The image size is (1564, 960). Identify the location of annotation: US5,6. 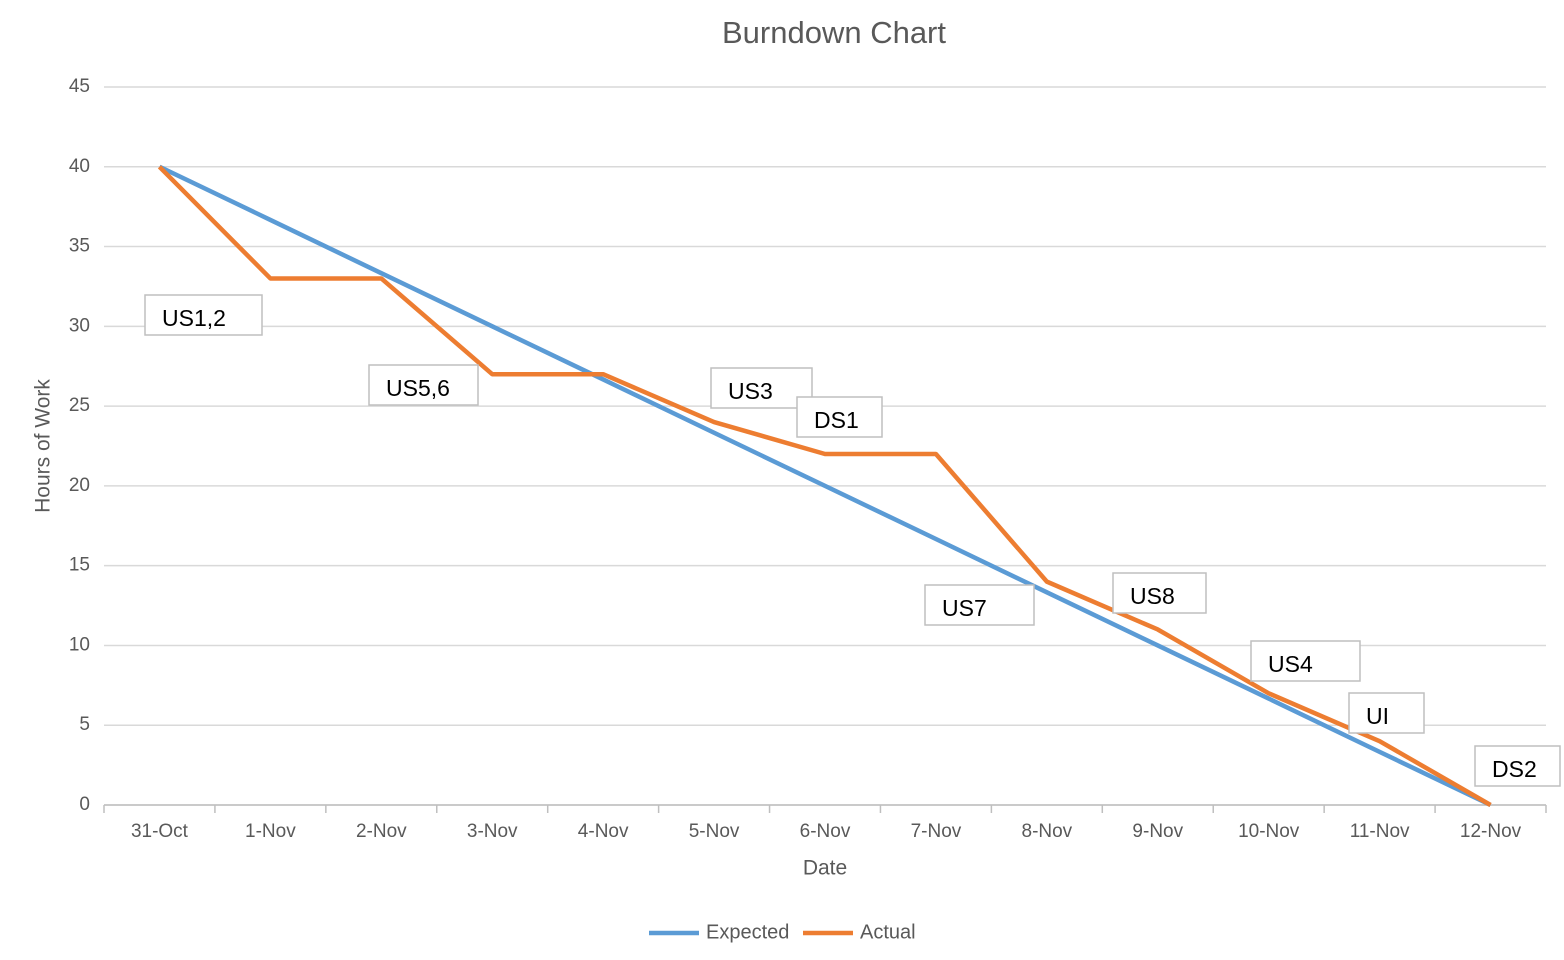
(418, 388).